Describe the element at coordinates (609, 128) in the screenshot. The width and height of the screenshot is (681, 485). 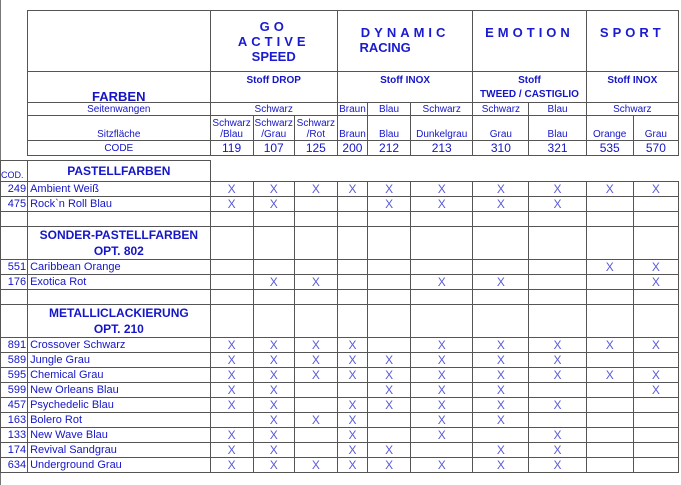
I see `sitzflaeche-value: Orange` at that location.